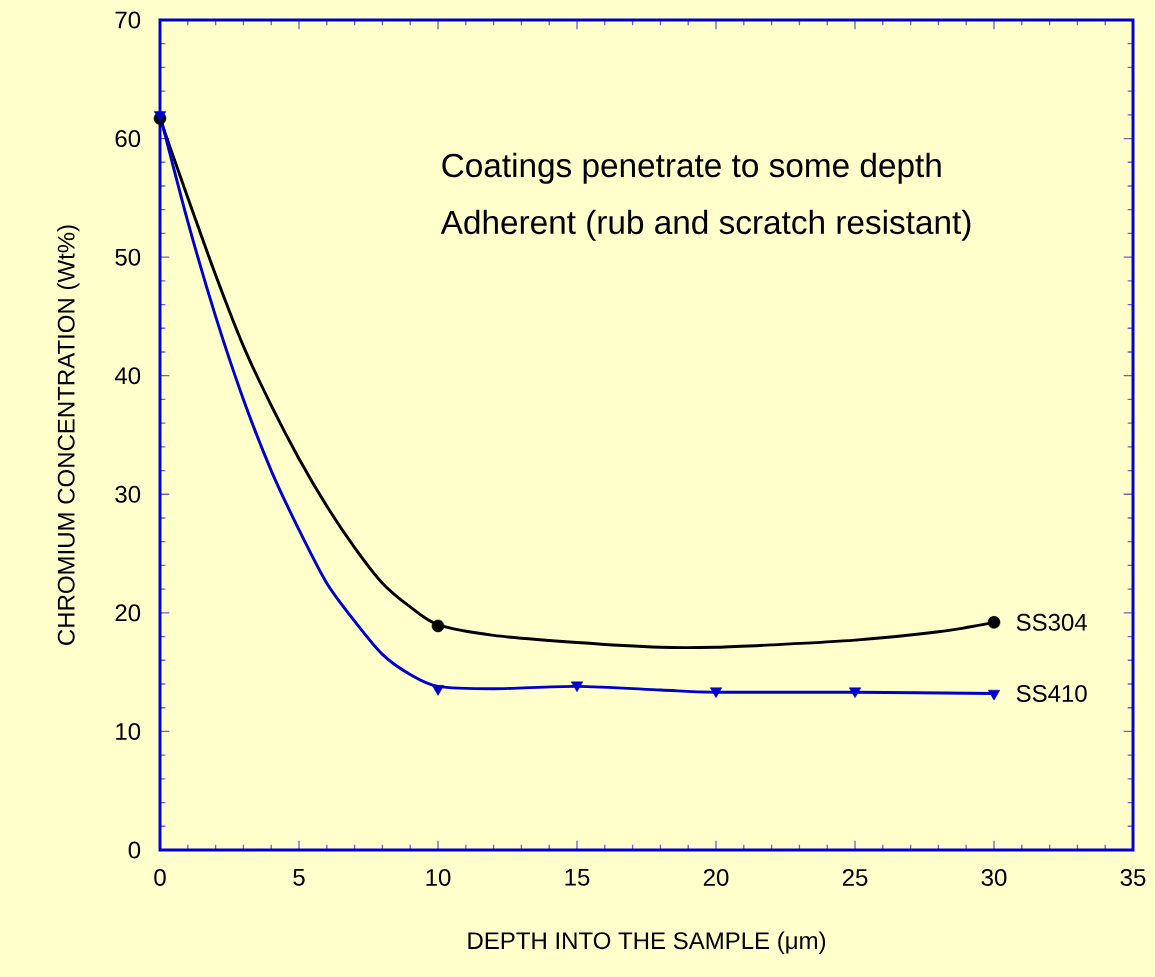  What do you see at coordinates (647, 942) in the screenshot?
I see `x-axis-title: DEPTH INTO THE SAMPLE (μm)` at bounding box center [647, 942].